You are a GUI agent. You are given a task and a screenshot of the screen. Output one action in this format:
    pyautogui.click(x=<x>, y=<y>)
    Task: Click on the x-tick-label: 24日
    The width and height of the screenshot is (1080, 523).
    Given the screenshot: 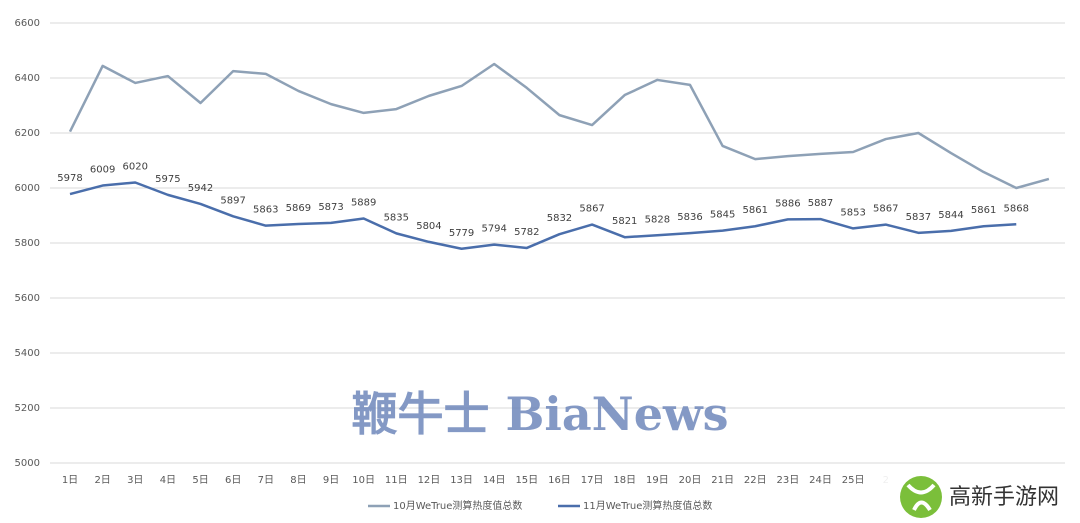 What is the action you would take?
    pyautogui.click(x=820, y=480)
    